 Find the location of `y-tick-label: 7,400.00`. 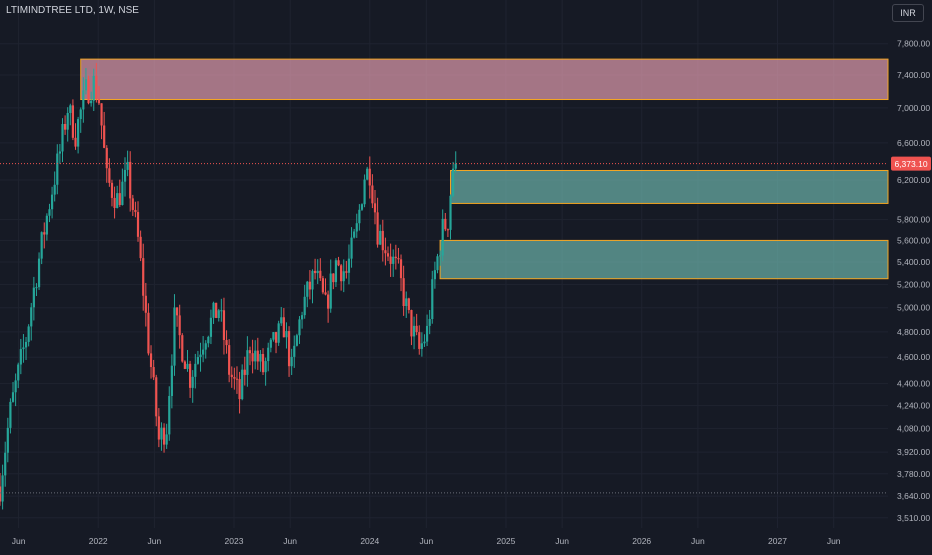

y-tick-label: 7,400.00 is located at coordinates (913, 75).